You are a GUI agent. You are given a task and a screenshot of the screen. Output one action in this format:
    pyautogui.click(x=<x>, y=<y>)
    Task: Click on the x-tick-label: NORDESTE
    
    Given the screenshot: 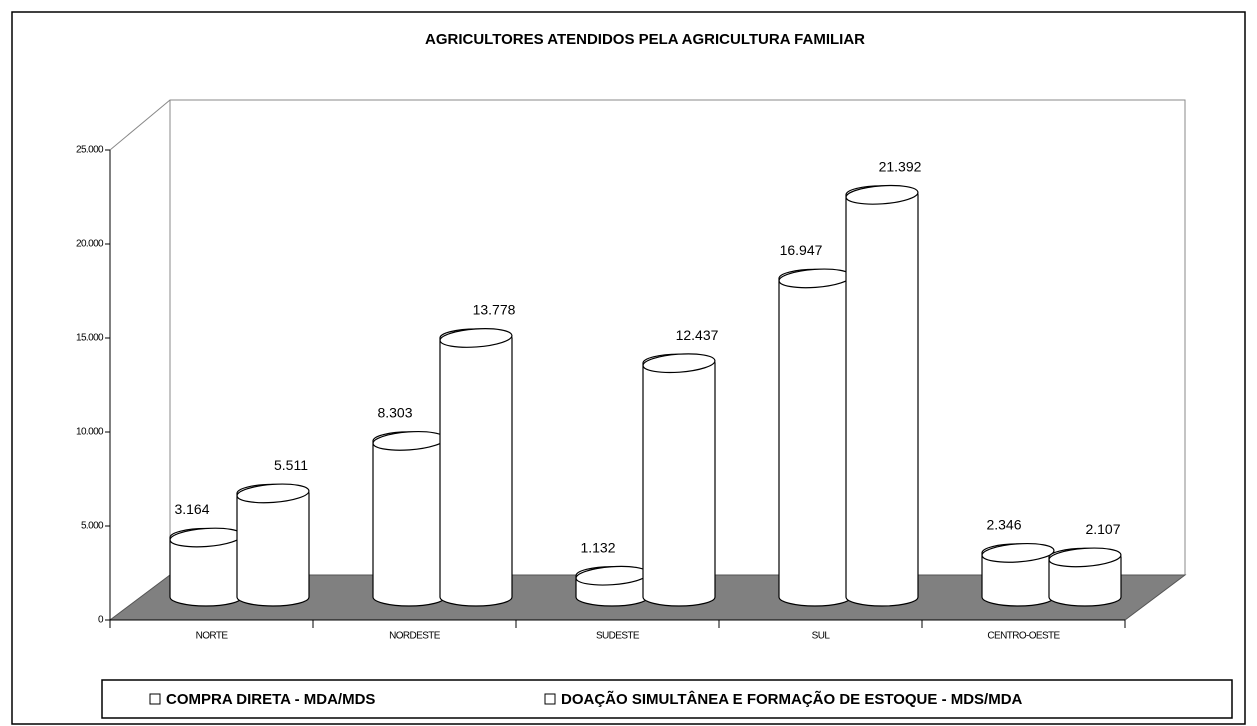 What is the action you would take?
    pyautogui.click(x=415, y=636)
    